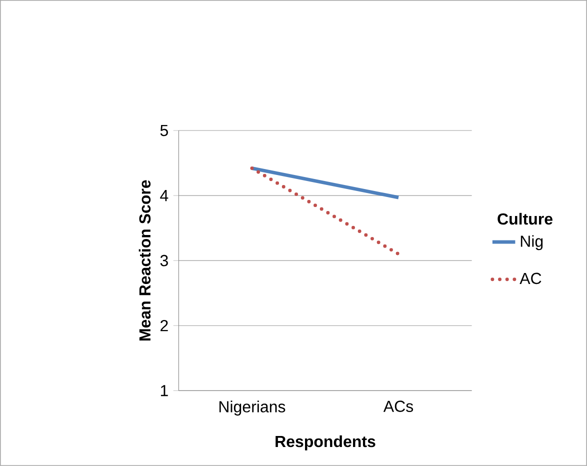  I want to click on legend-title: Culture, so click(525, 218).